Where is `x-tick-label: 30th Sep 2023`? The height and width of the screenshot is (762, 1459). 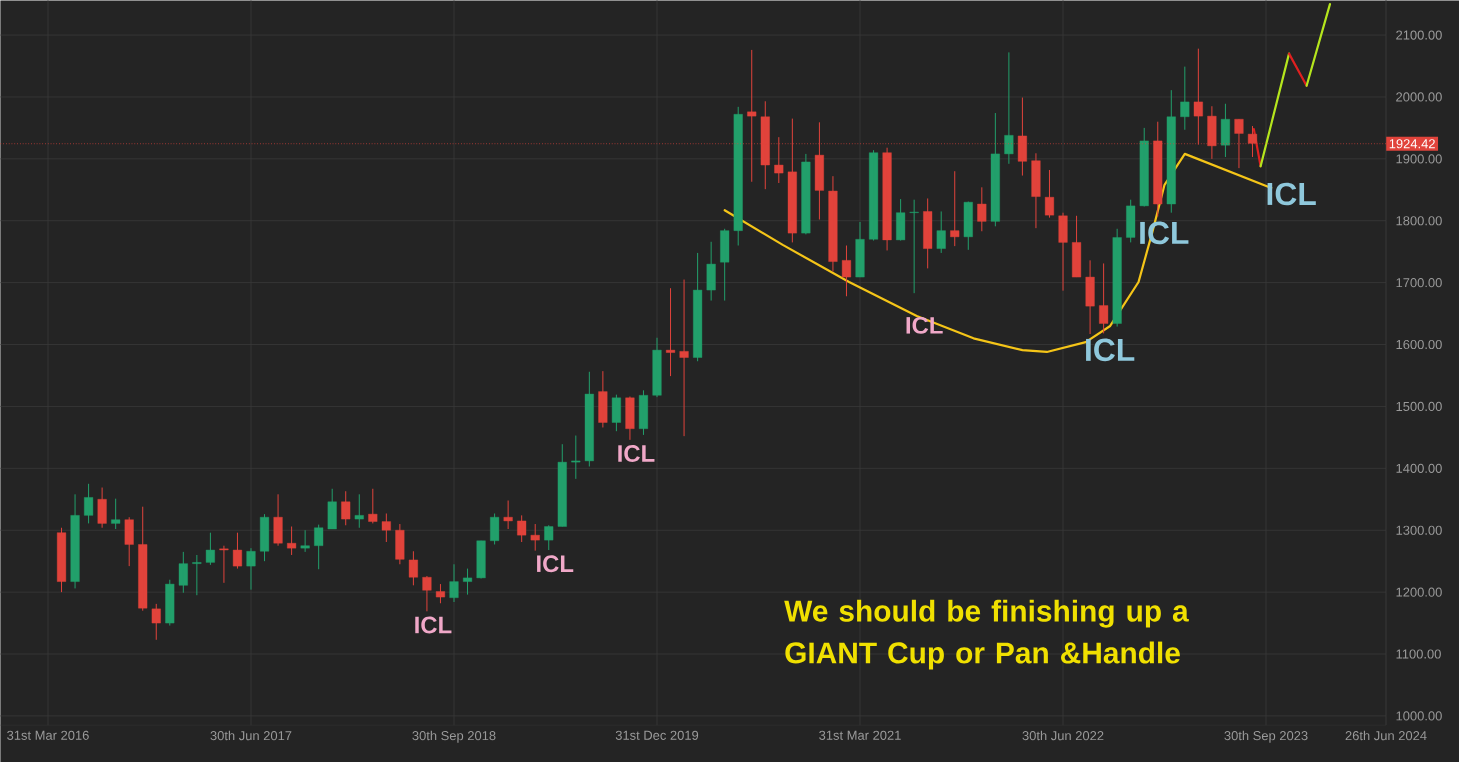 x-tick-label: 30th Sep 2023 is located at coordinates (1266, 736).